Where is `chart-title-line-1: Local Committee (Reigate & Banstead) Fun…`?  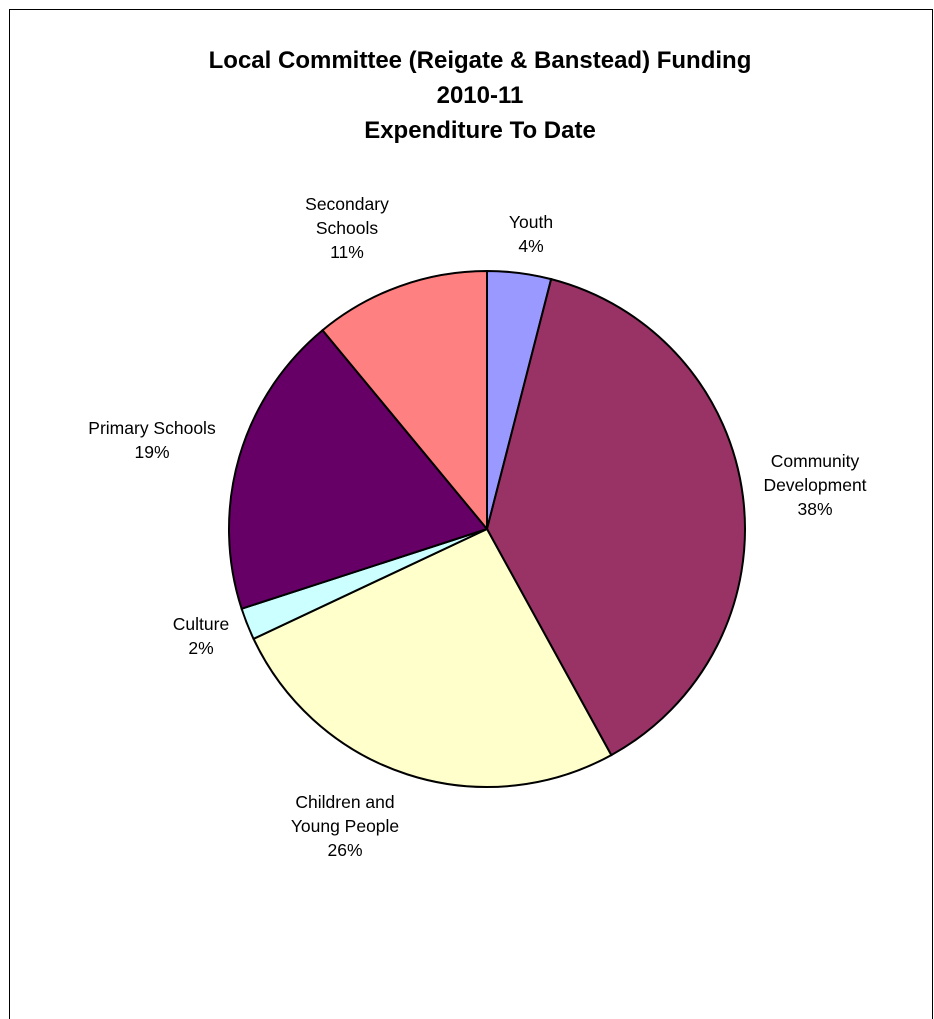
chart-title-line-1: Local Committee (Reigate & Banstead) Fun… is located at coordinates (480, 60).